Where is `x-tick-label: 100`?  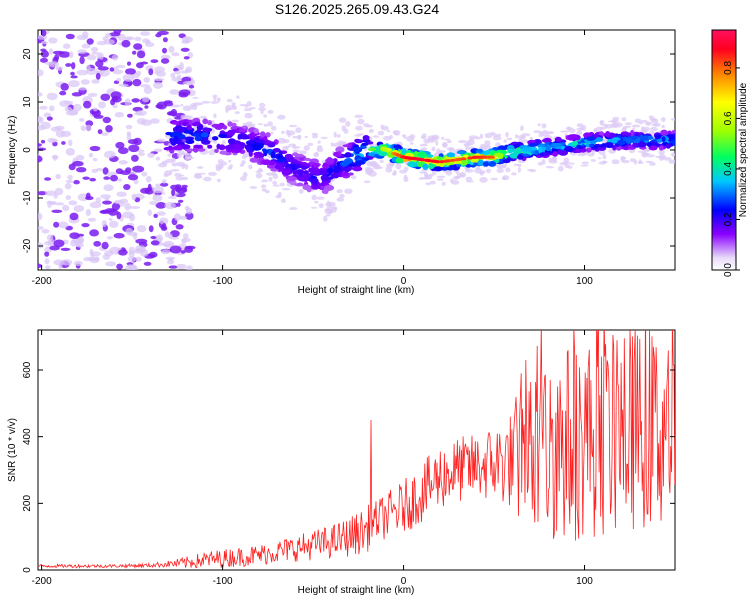
x-tick-label: 100 is located at coordinates (584, 281).